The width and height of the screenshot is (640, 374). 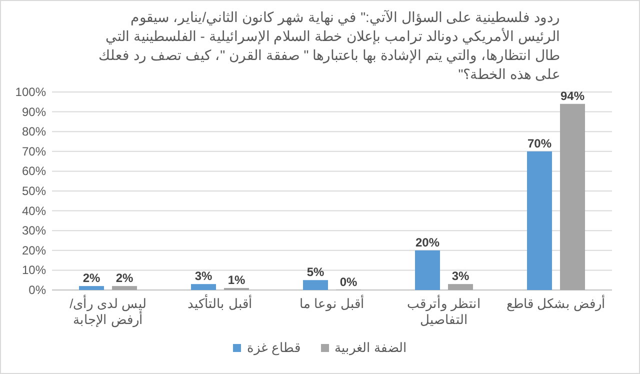 I want to click on x-tick-label: ليس لدى رأى/ أرفض الإجابة, so click(x=108, y=312).